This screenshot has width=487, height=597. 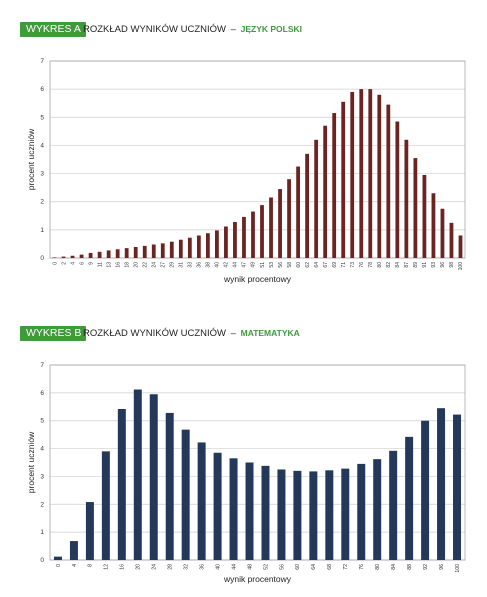 What do you see at coordinates (118, 265) in the screenshot?
I see `x-tick-label: 16` at bounding box center [118, 265].